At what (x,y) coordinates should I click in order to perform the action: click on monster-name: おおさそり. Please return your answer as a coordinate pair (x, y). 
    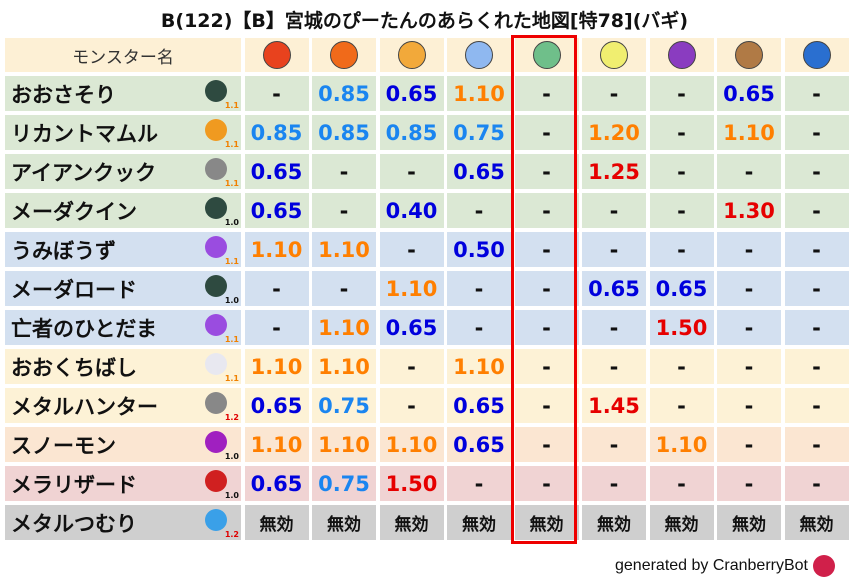
    Looking at the image, I should click on (63, 94).